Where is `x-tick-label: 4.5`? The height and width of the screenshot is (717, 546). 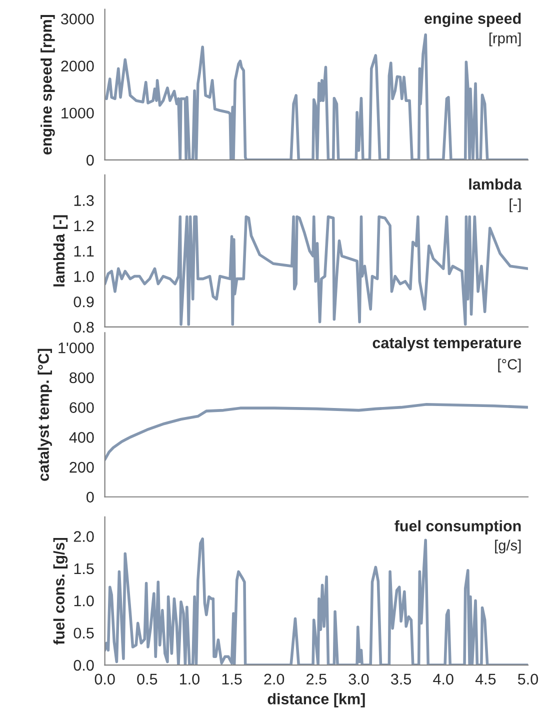 x-tick-label: 4.5 is located at coordinates (485, 679).